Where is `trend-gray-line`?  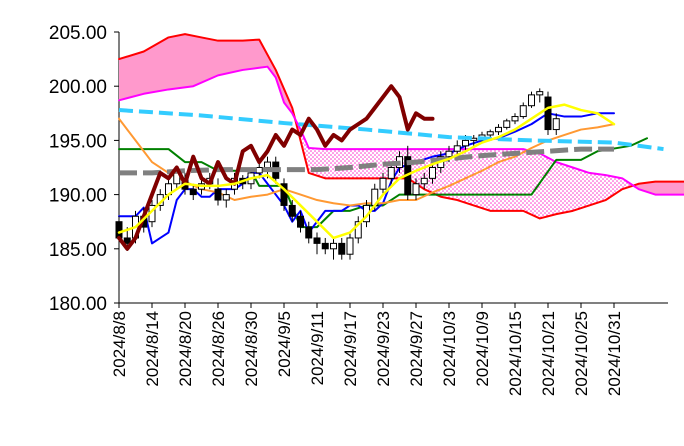 trend-gray-line is located at coordinates (366, 161).